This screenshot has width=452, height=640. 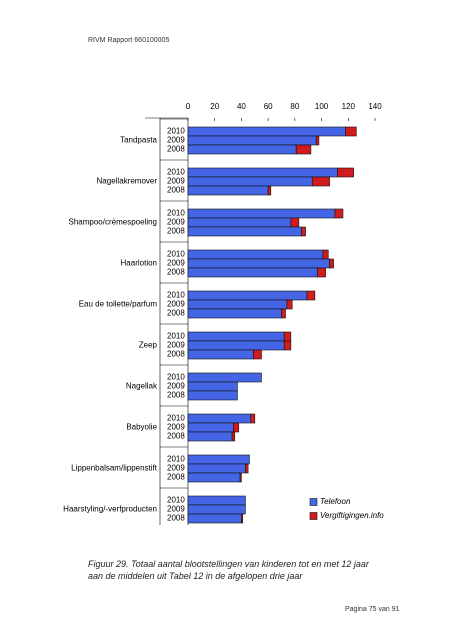 What do you see at coordinates (118, 304) in the screenshot?
I see `category-label: Eau de toilette/parfum` at bounding box center [118, 304].